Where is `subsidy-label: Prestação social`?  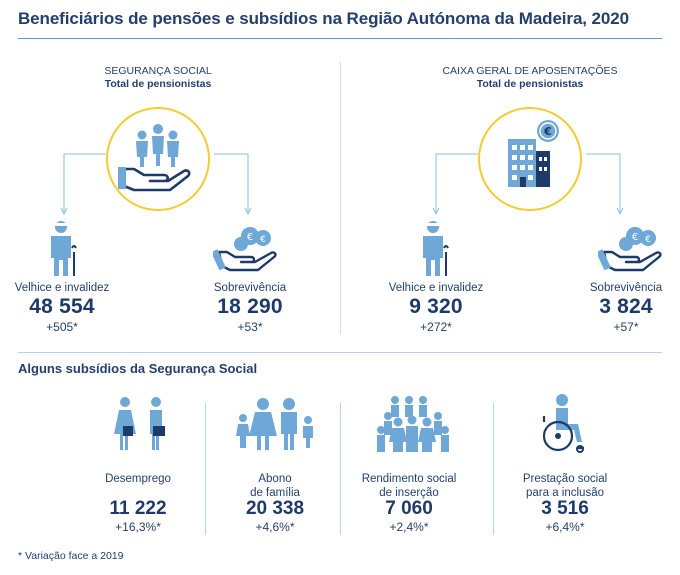
subsidy-label: Prestação social is located at coordinates (565, 479).